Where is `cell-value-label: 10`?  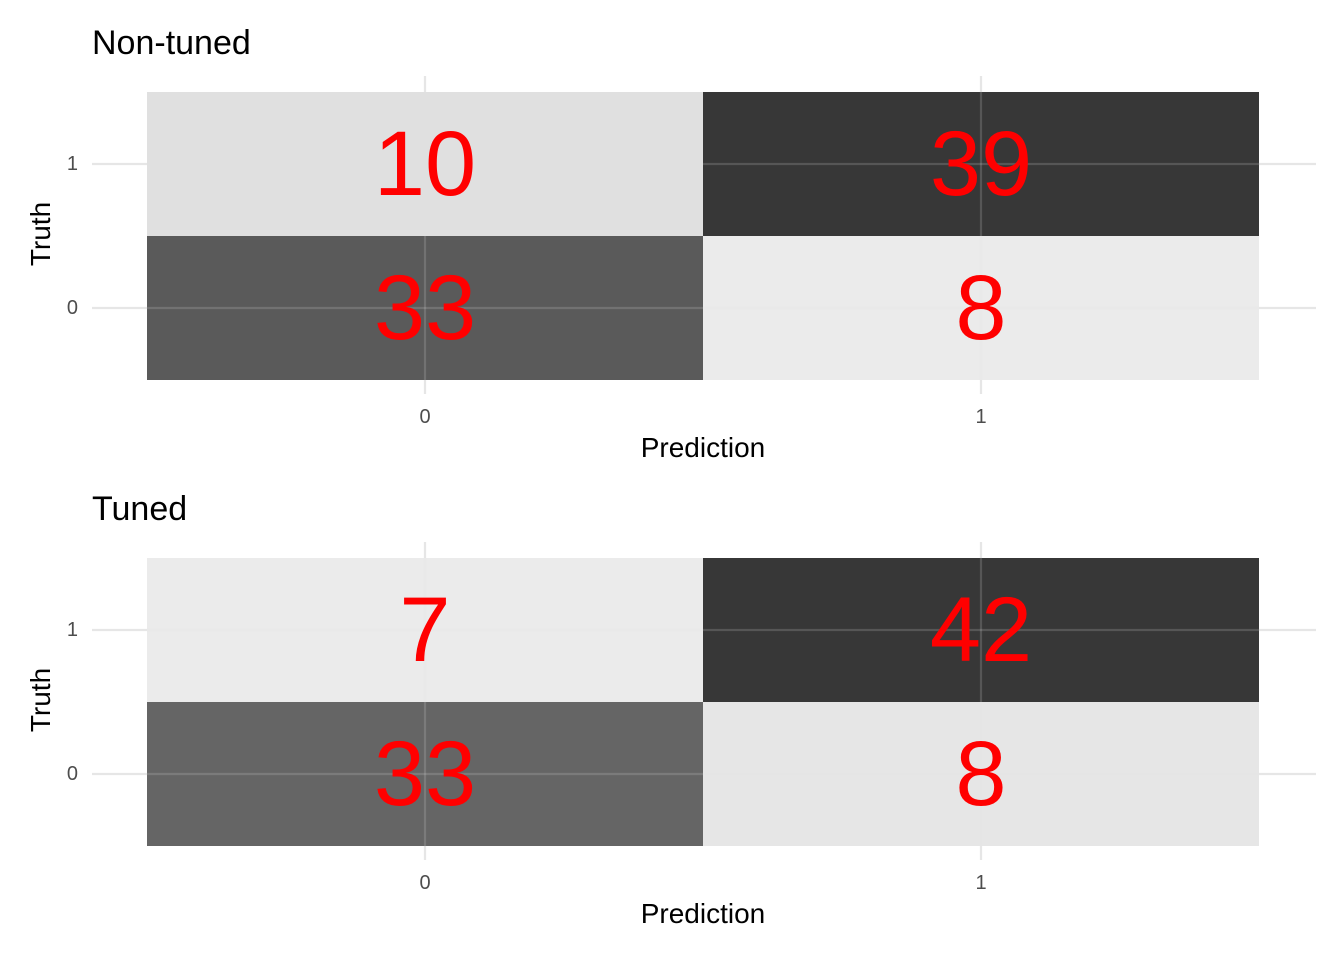 cell-value-label: 10 is located at coordinates (425, 164).